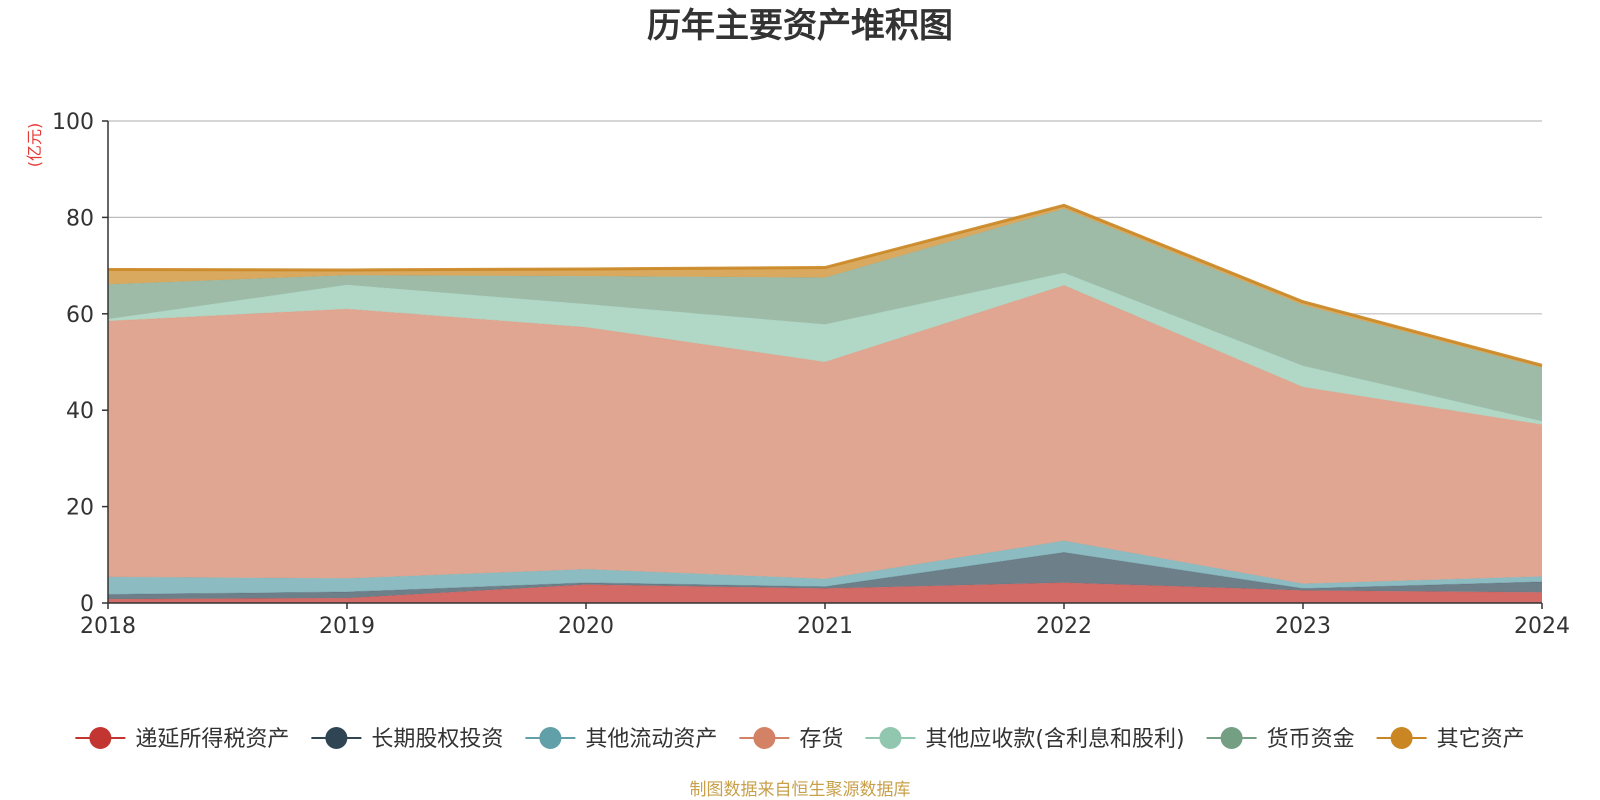 Image resolution: width=1600 pixels, height=800 pixels. Describe the element at coordinates (73, 122) in the screenshot. I see `y-tick-label: 100` at that location.